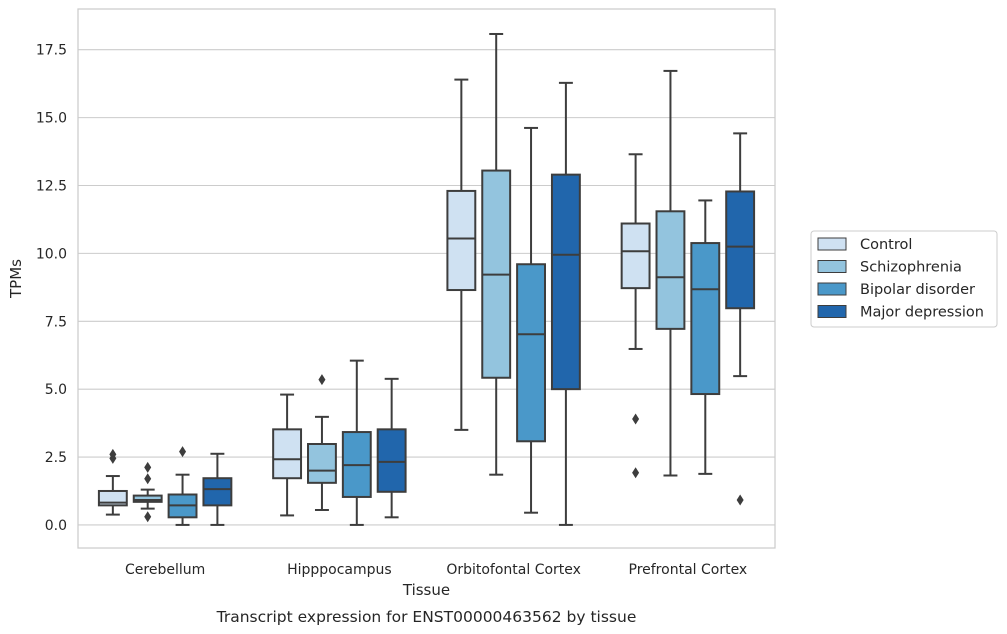 The image size is (1007, 634). Describe the element at coordinates (56, 458) in the screenshot. I see `y-tick-label: 2.5` at that location.